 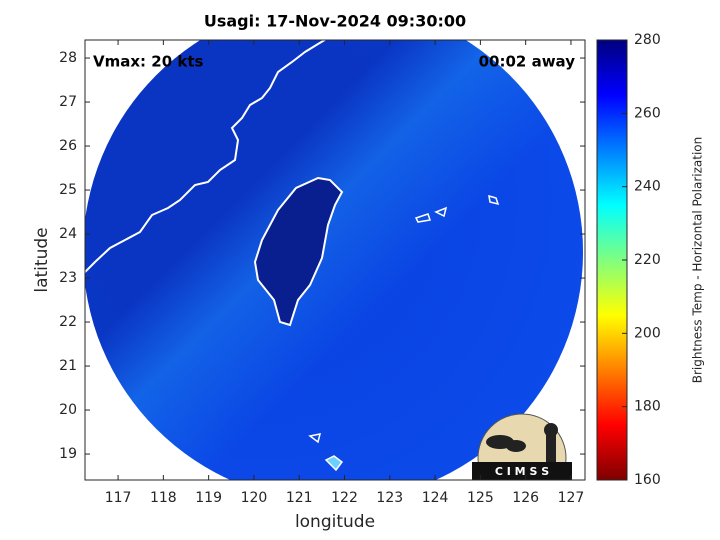 What do you see at coordinates (647, 187) in the screenshot?
I see `colorbar-tick-label: 240` at bounding box center [647, 187].